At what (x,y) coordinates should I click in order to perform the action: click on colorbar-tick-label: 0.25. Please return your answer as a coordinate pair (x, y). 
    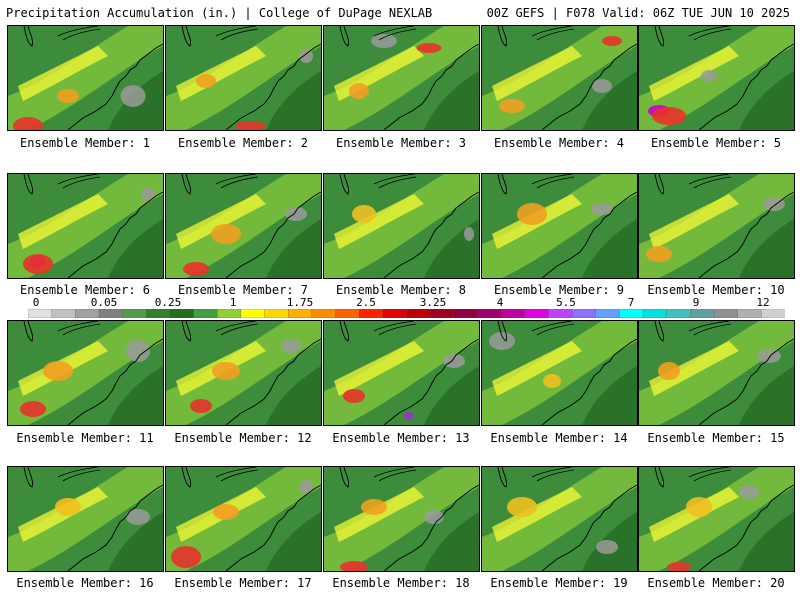
    Looking at the image, I should click on (168, 302).